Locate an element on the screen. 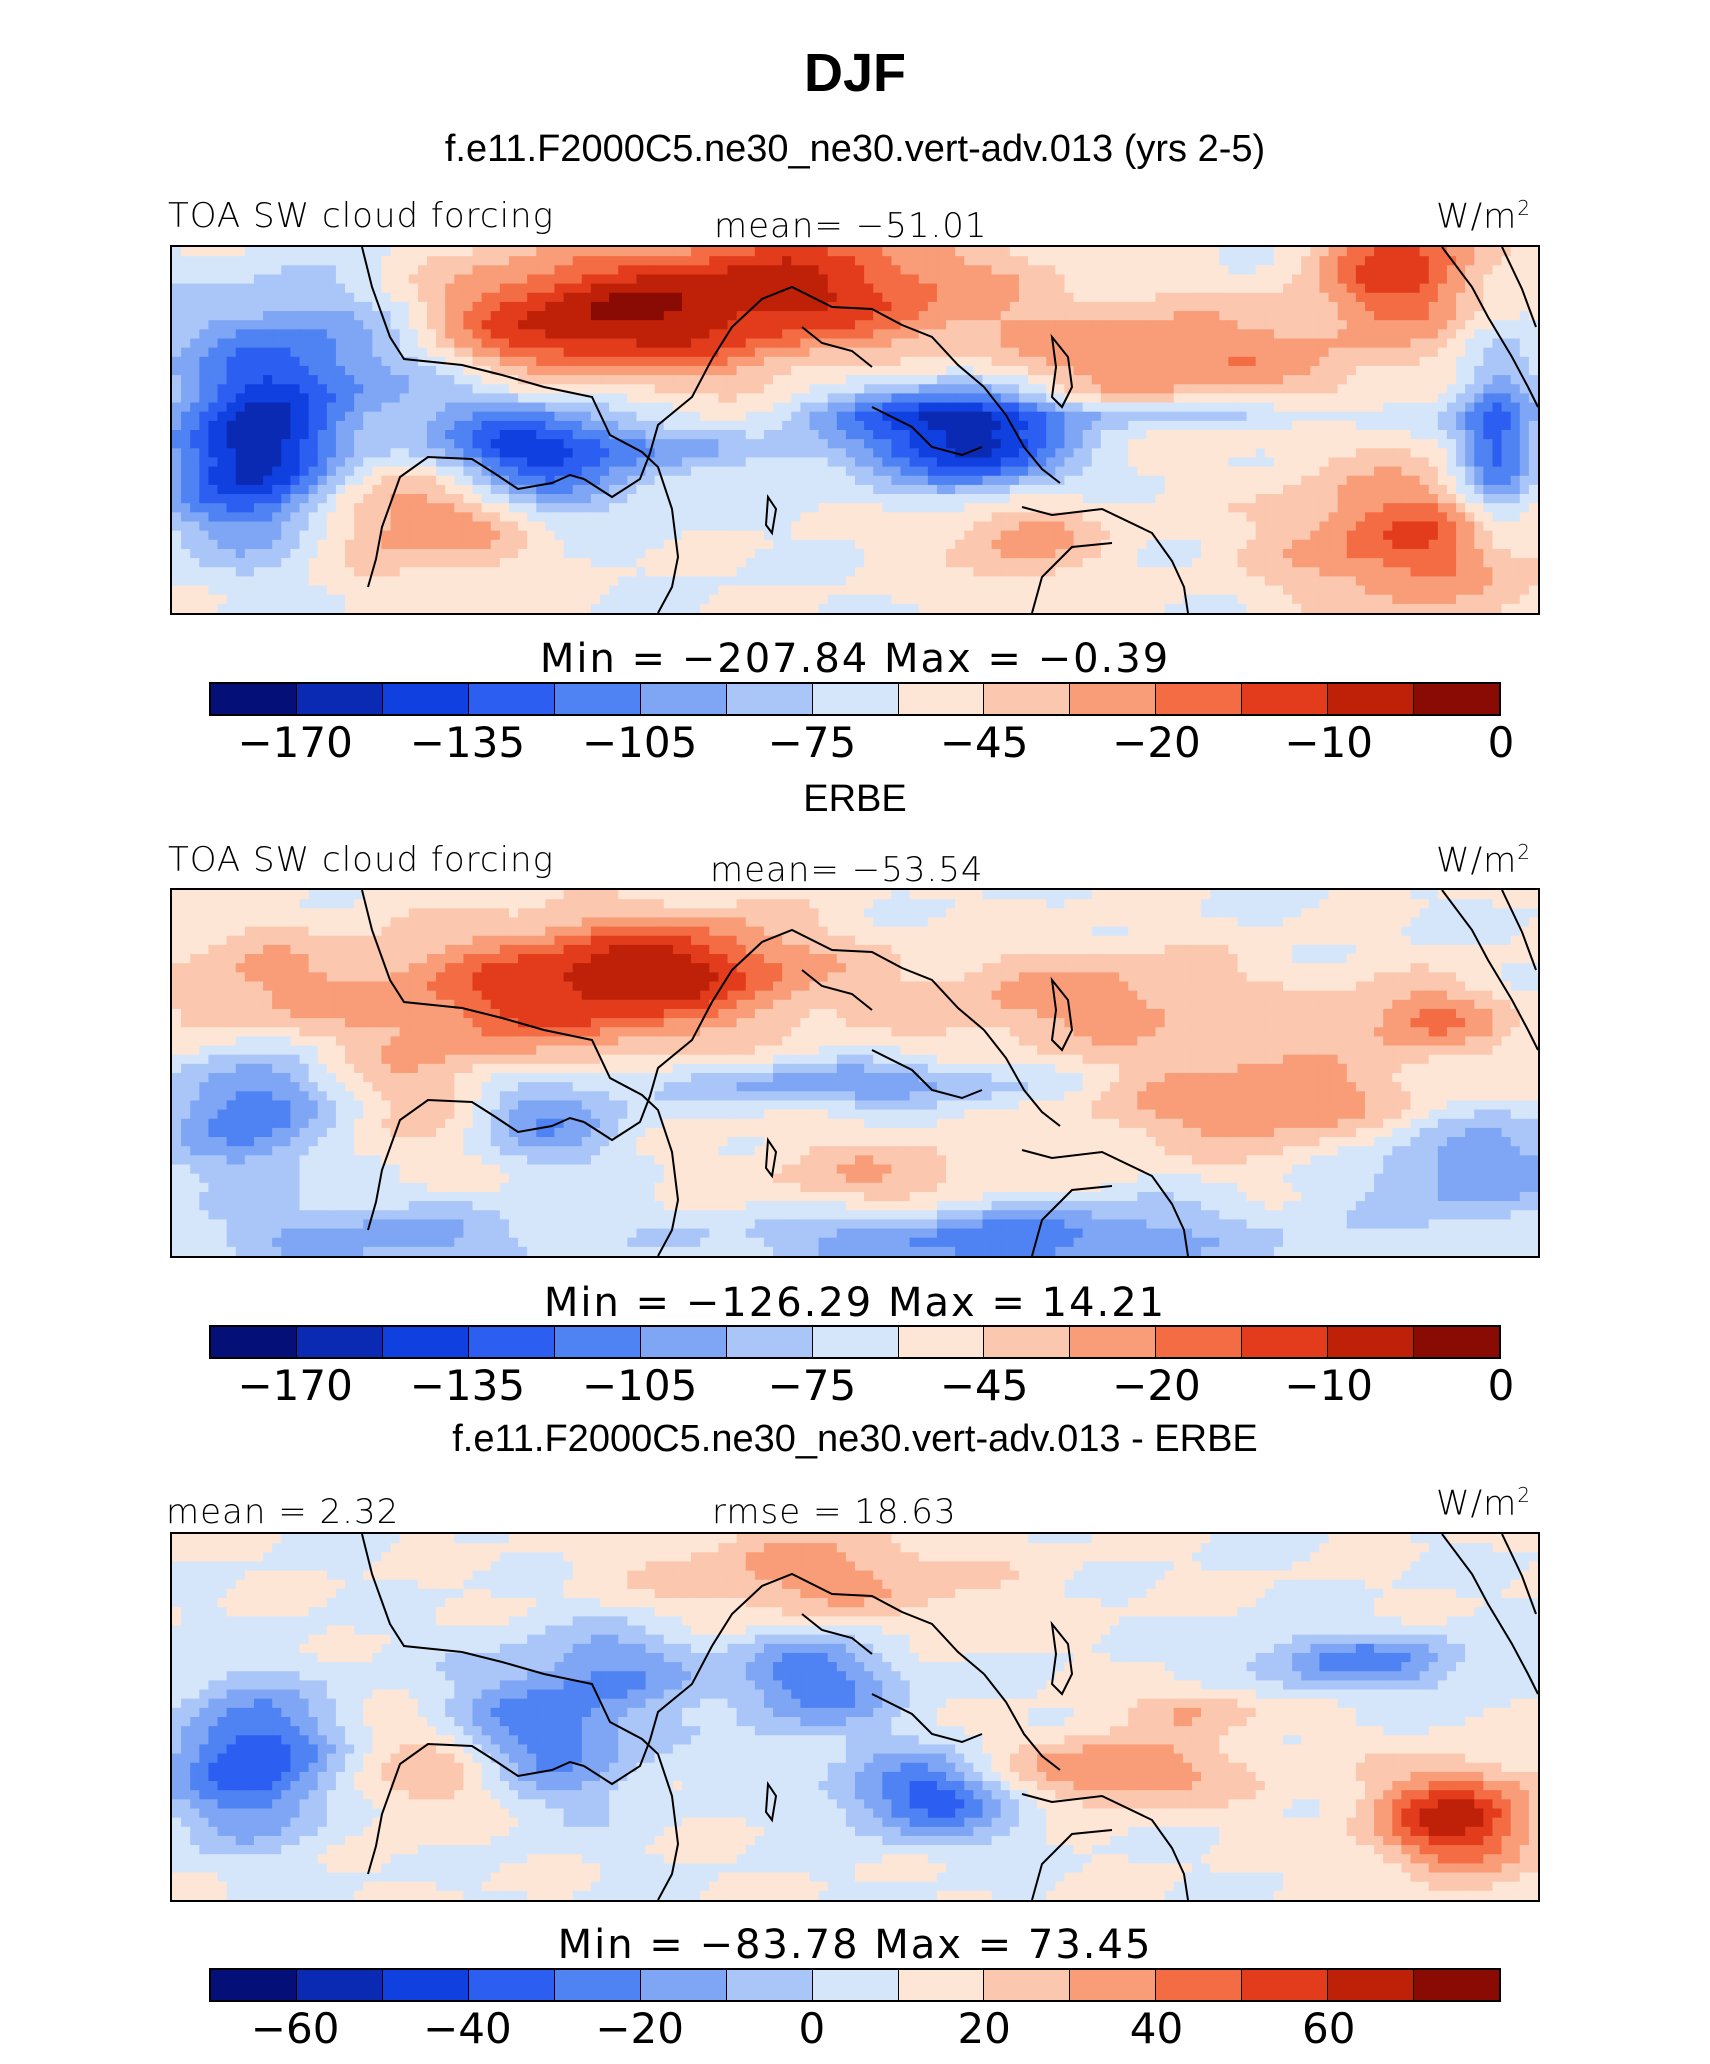 This screenshot has height=2064, width=1710. colorbar-tick-label: 60 is located at coordinates (1328, 2028).